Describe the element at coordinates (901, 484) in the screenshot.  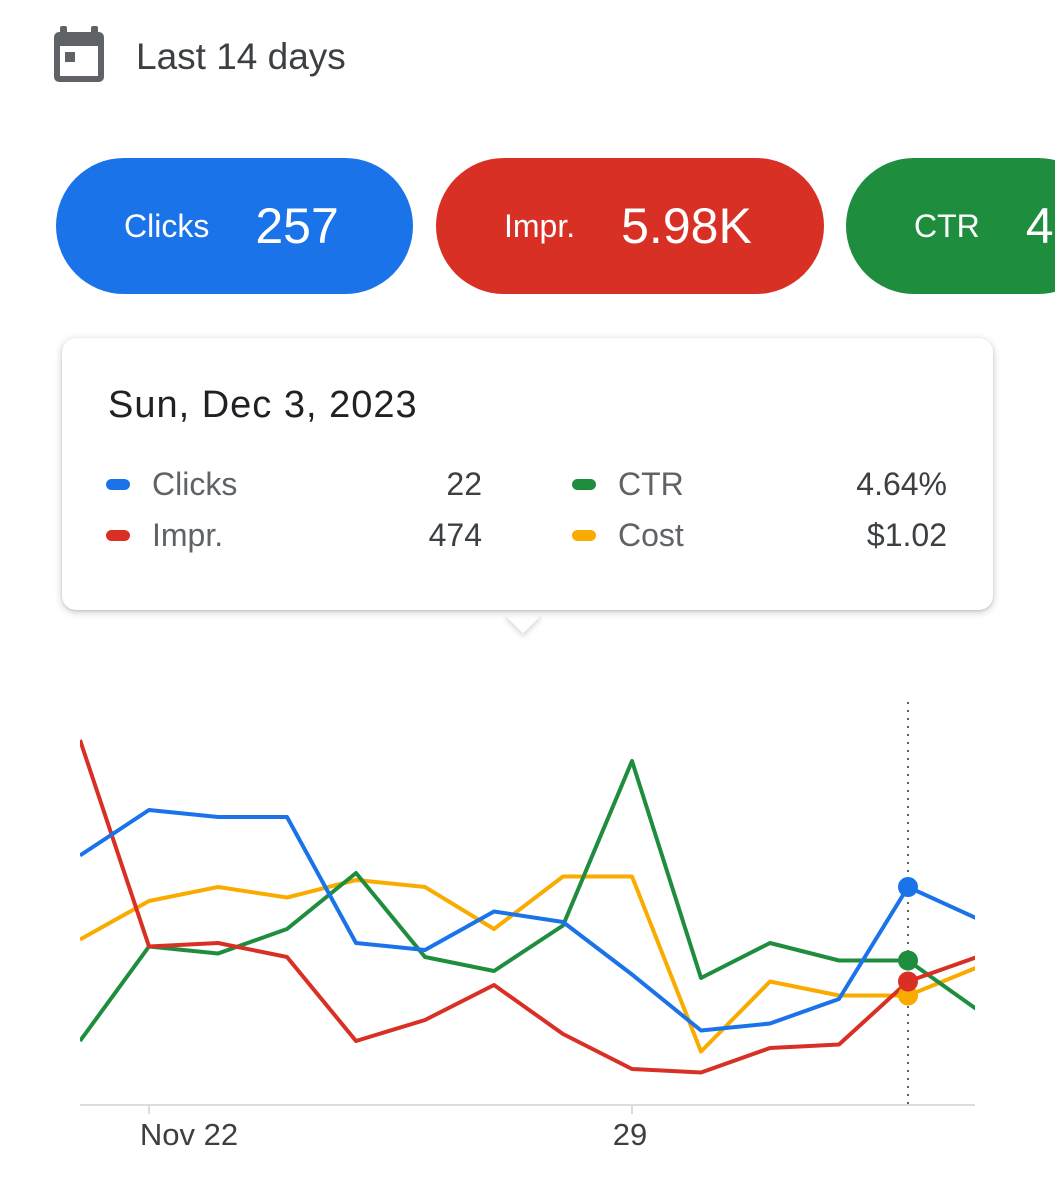
I see `tooltip-value-ctr: 4.64%` at that location.